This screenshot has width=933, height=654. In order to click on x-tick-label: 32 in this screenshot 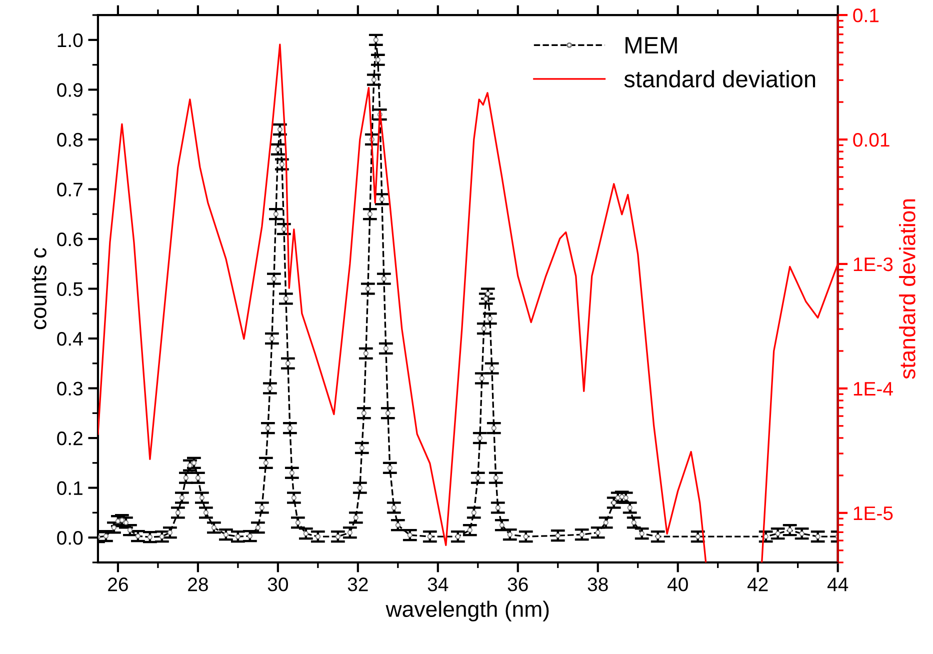, I will do `click(358, 585)`.